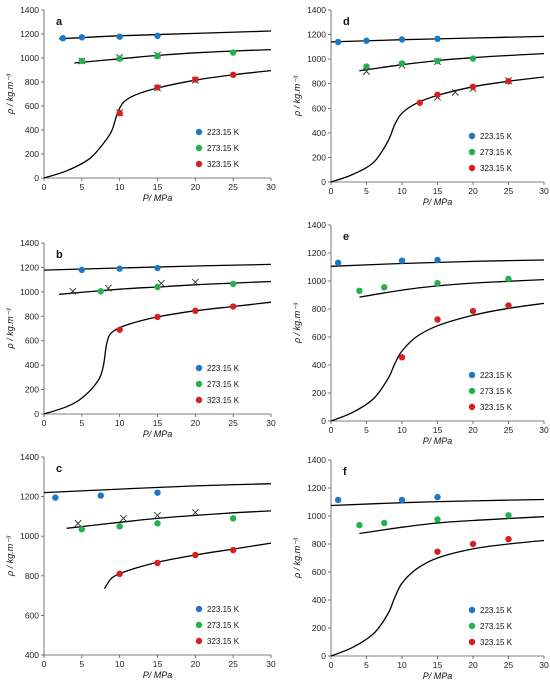  I want to click on y-tick-label: 1000, so click(29, 58).